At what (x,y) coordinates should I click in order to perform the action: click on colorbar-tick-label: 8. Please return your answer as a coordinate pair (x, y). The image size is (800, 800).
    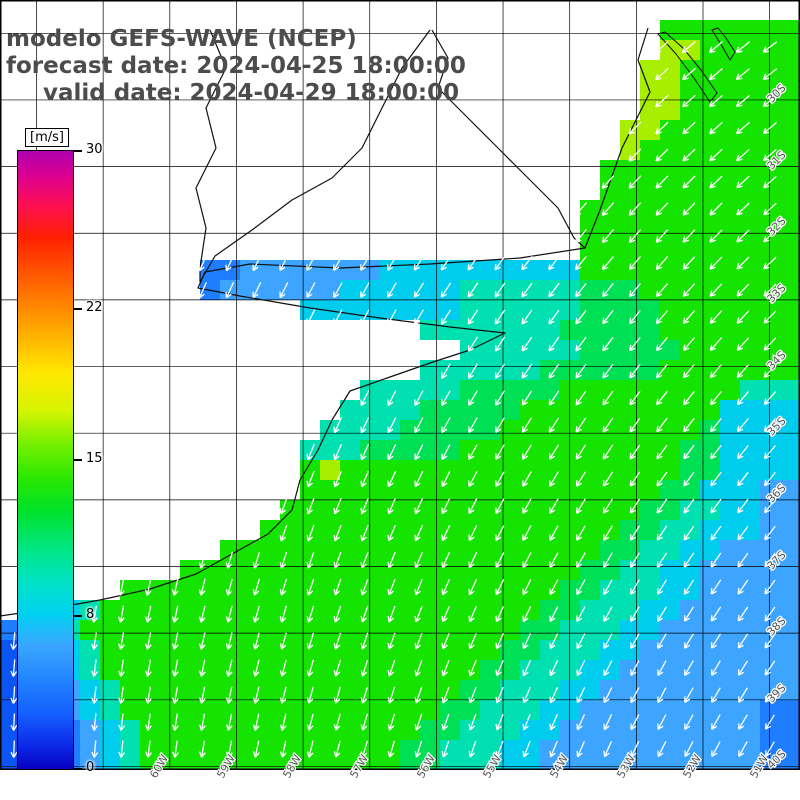
    Looking at the image, I should click on (90, 615).